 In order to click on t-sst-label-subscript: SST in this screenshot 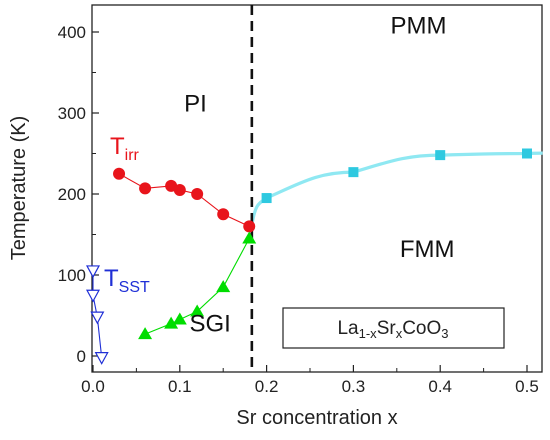, I will do `click(134, 287)`.